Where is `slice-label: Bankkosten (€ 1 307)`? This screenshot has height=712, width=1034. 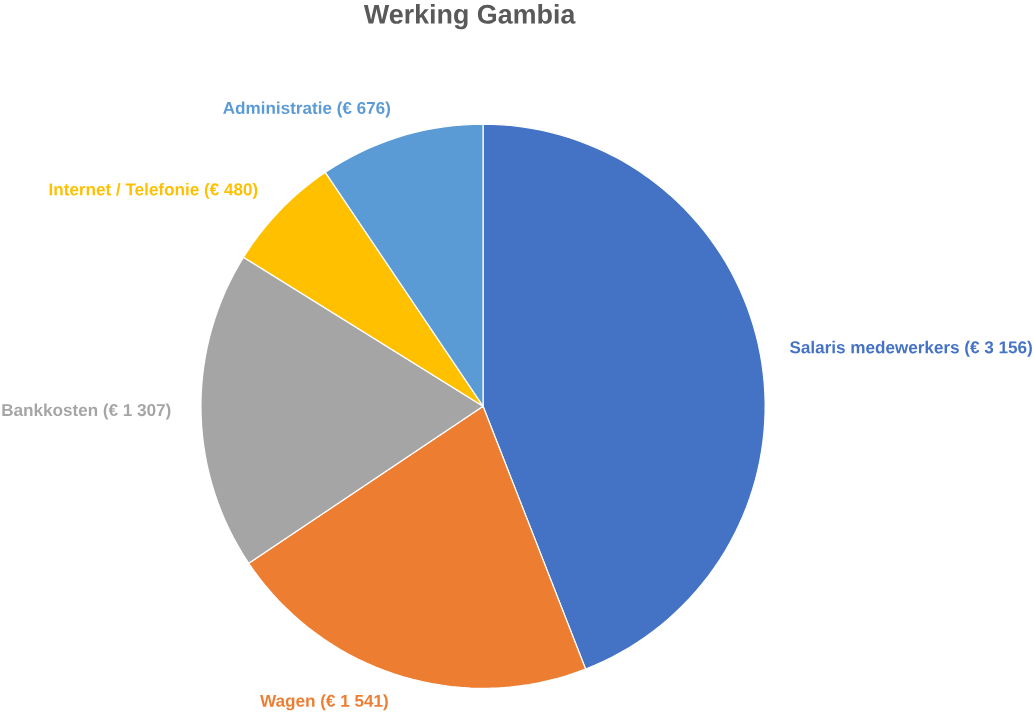
slice-label: Bankkosten (€ 1 307) is located at coordinates (86, 411).